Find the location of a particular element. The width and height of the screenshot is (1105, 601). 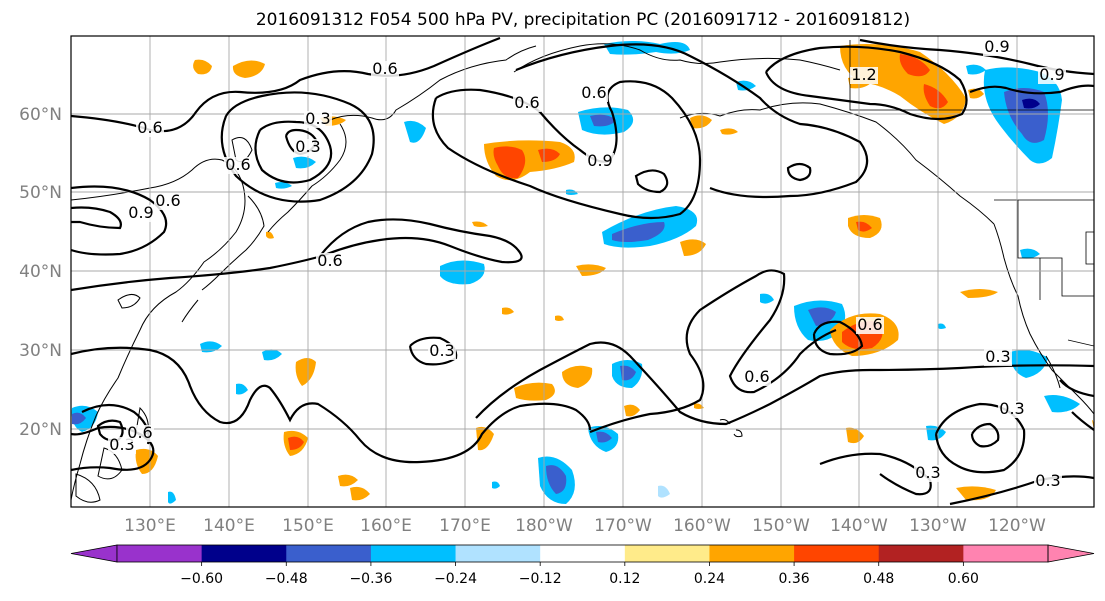

lat-label: 30°N is located at coordinates (40, 351).